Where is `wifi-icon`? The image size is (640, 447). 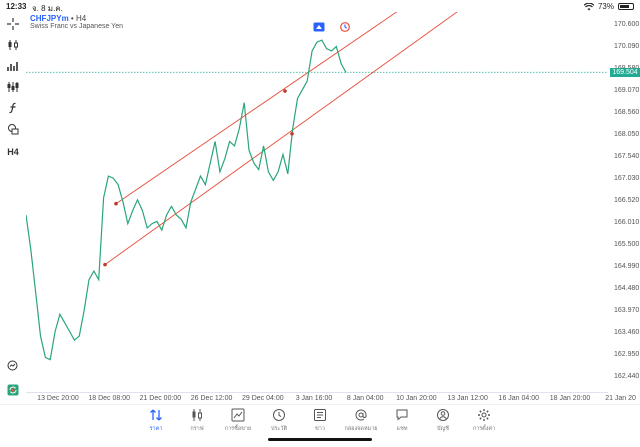 wifi-icon is located at coordinates (588, 6).